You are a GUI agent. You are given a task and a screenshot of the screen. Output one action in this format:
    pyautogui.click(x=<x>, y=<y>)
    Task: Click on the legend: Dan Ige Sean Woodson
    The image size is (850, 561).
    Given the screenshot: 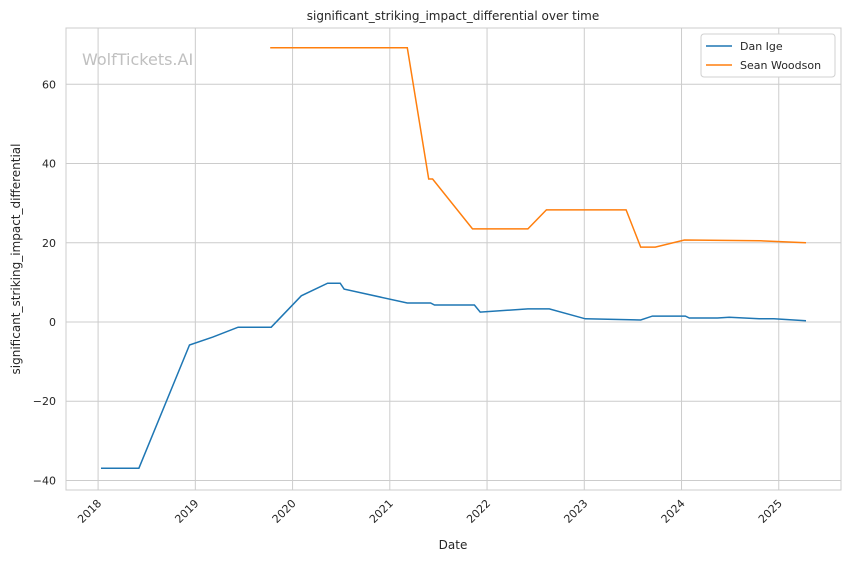 What is the action you would take?
    pyautogui.click(x=768, y=55)
    